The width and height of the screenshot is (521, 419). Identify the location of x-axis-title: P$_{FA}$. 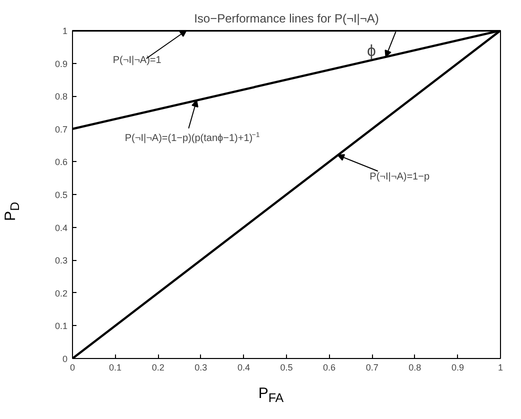
(271, 395).